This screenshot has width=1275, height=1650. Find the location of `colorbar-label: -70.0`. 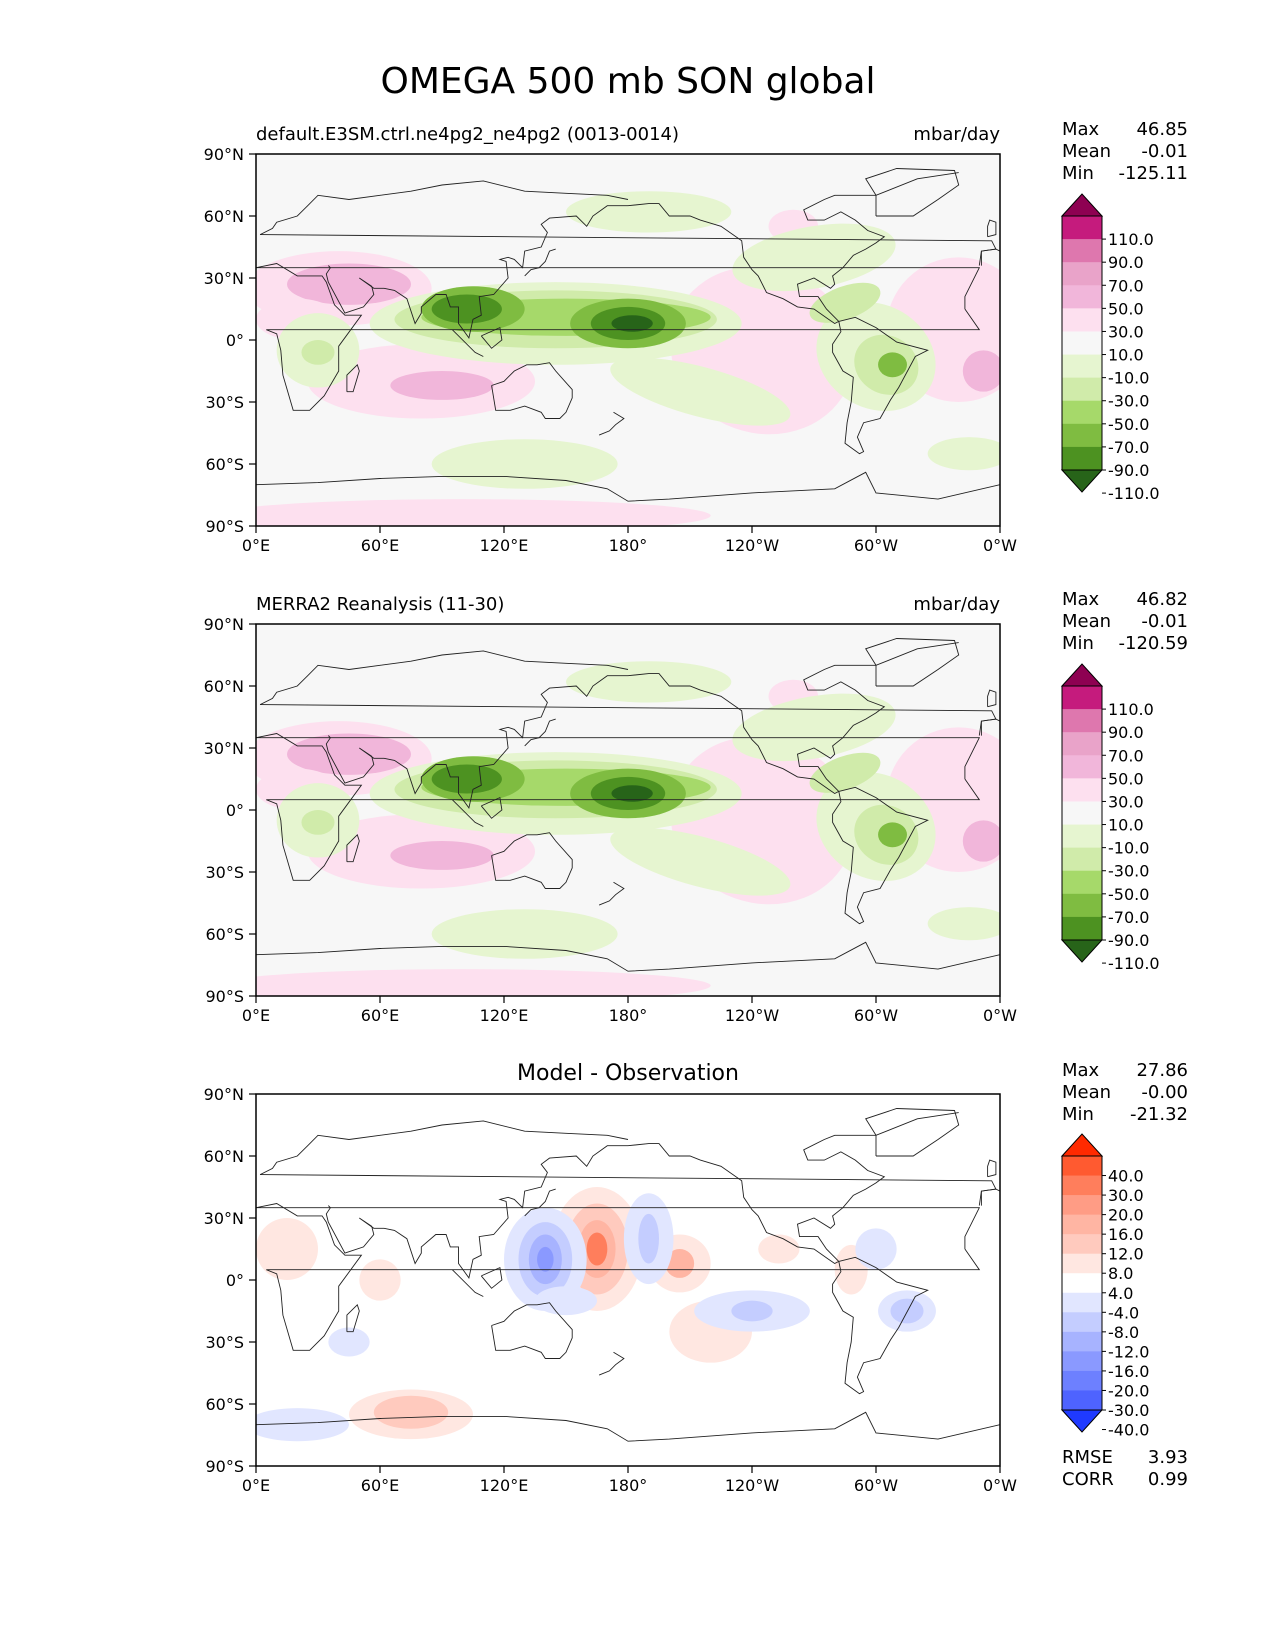

colorbar-label: -70.0 is located at coordinates (1128, 447).